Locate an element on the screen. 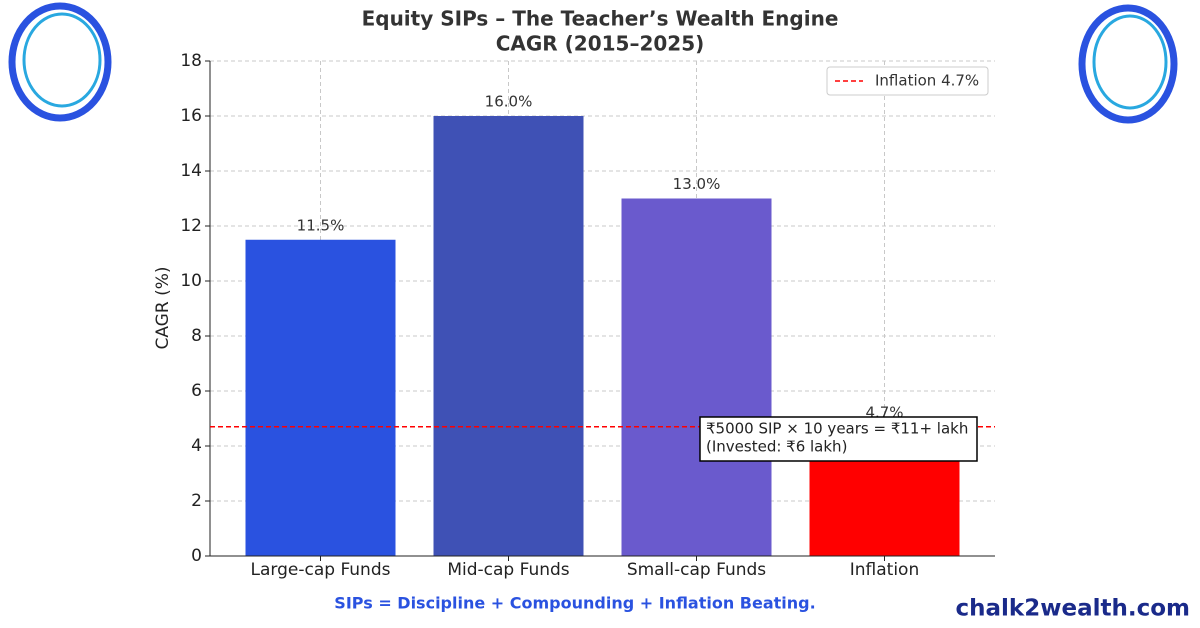 This screenshot has width=1200, height=628. chart-title: CAGR (2015–2025) is located at coordinates (600, 44).